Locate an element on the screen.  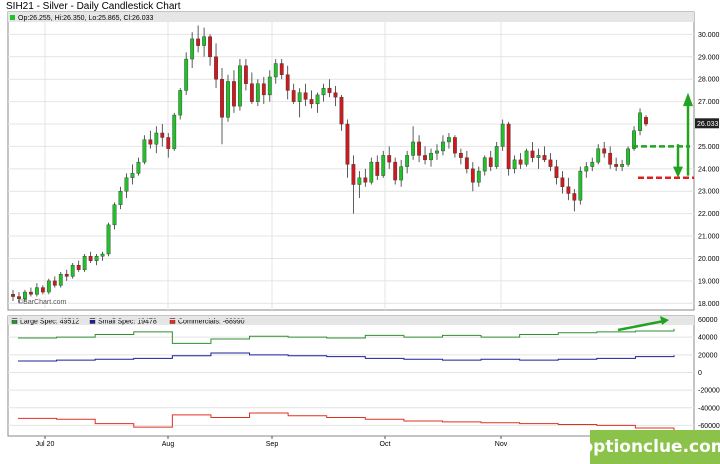
price-tick-label: 19.000 is located at coordinates (709, 281).